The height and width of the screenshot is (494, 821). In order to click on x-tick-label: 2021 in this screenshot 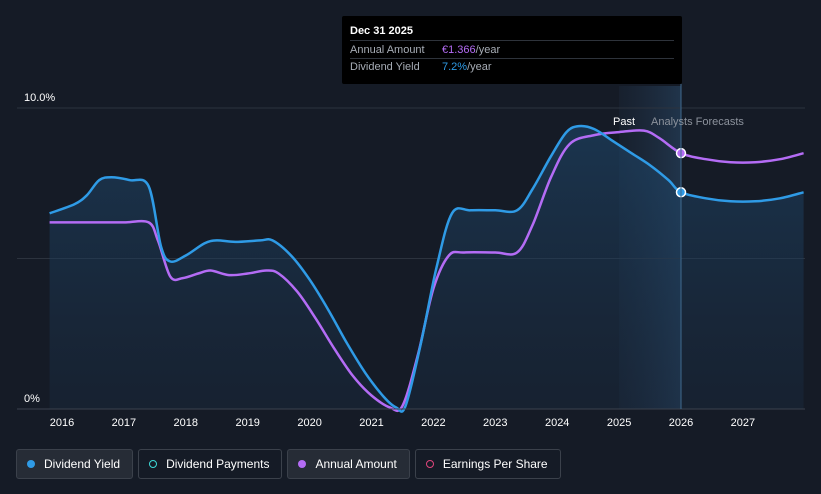, I will do `click(371, 423)`.